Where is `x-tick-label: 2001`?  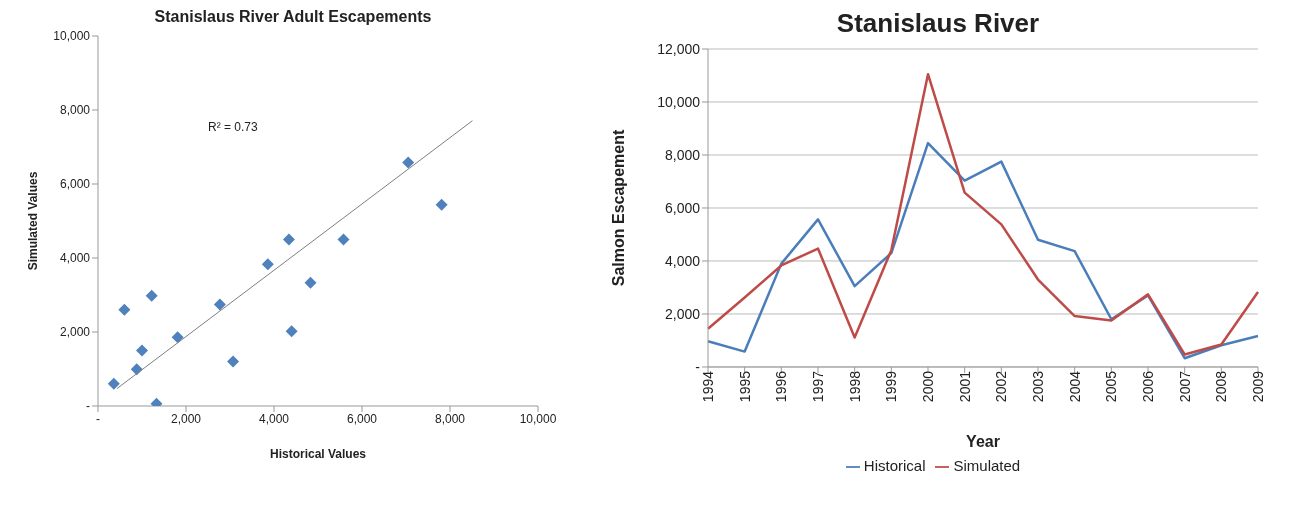 x-tick-label: 2001 is located at coordinates (964, 386).